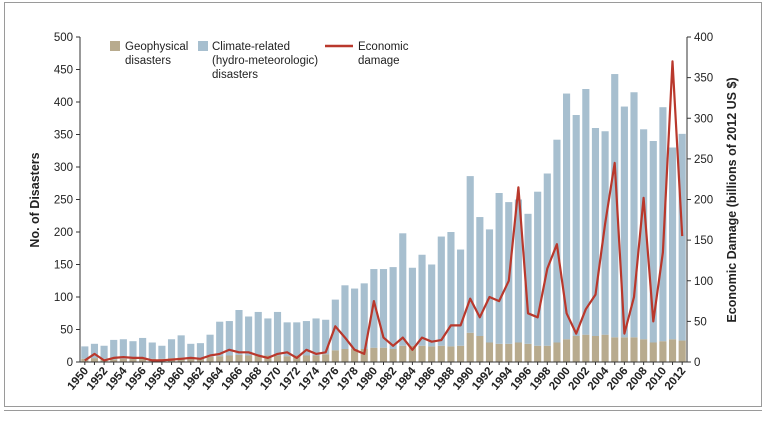 The width and height of the screenshot is (768, 425). What do you see at coordinates (175, 378) in the screenshot?
I see `x-tick-label-1960: 1960` at bounding box center [175, 378].